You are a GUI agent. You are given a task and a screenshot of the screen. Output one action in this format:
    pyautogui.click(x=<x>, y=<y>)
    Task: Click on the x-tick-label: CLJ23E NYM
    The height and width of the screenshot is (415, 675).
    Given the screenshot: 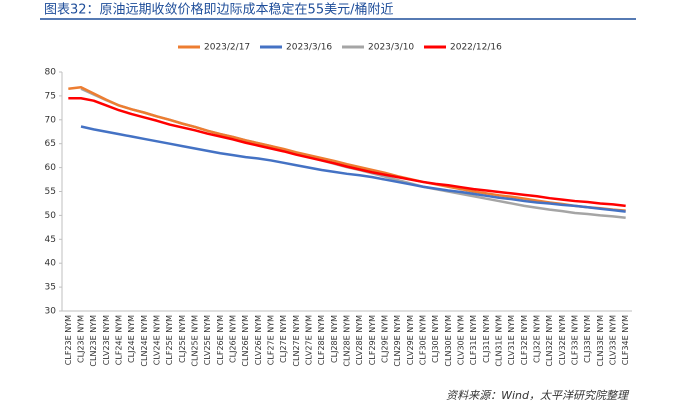 What is the action you would take?
    pyautogui.click(x=81, y=339)
    